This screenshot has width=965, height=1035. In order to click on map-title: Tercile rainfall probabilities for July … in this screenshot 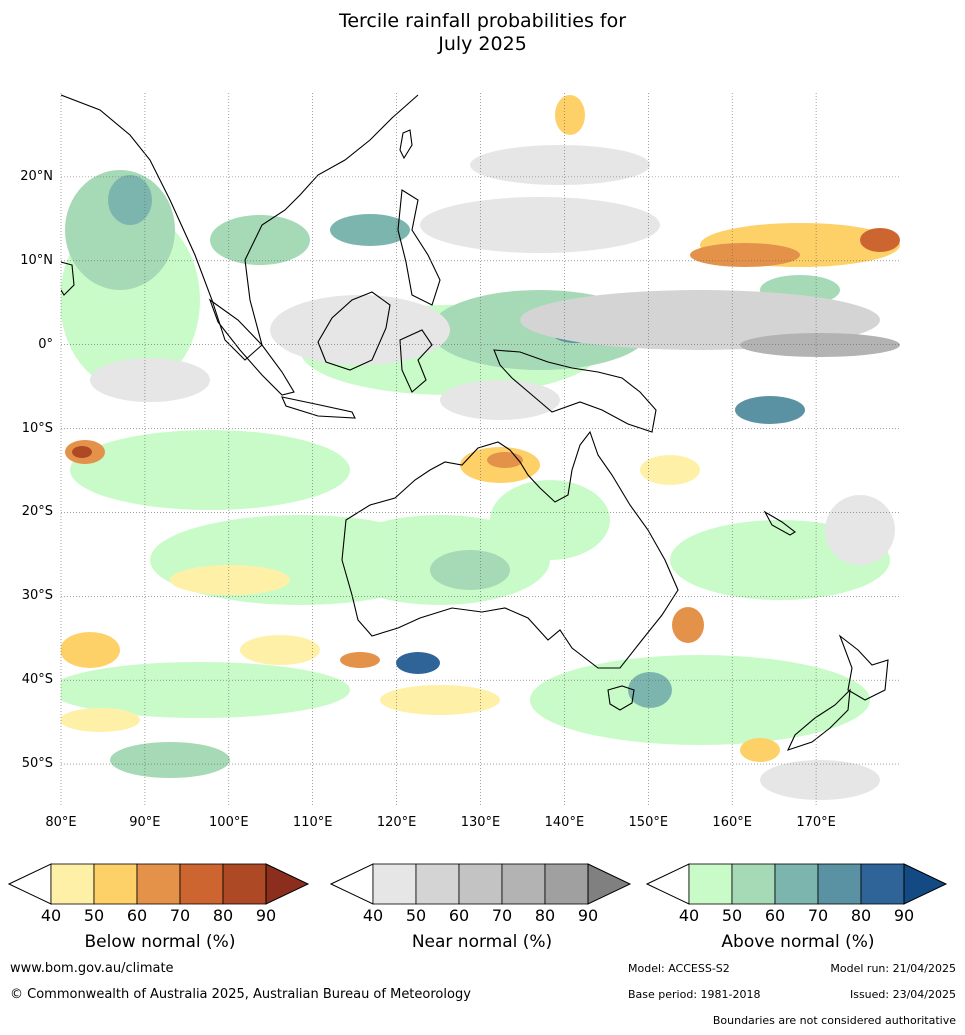, I will do `click(482, 33)`.